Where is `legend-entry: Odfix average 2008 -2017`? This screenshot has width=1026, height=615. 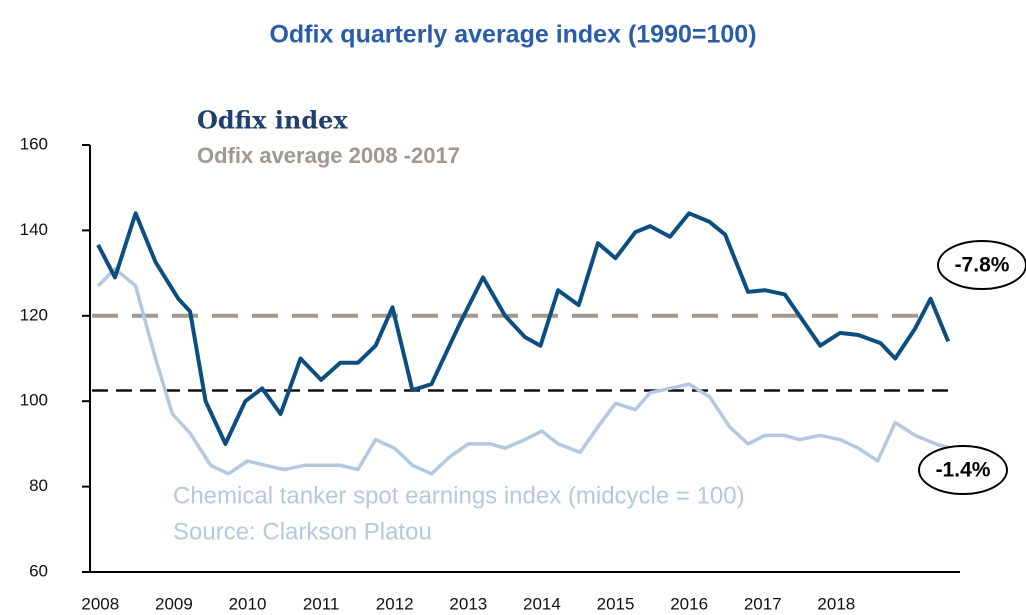 legend-entry: Odfix average 2008 -2017 is located at coordinates (328, 155).